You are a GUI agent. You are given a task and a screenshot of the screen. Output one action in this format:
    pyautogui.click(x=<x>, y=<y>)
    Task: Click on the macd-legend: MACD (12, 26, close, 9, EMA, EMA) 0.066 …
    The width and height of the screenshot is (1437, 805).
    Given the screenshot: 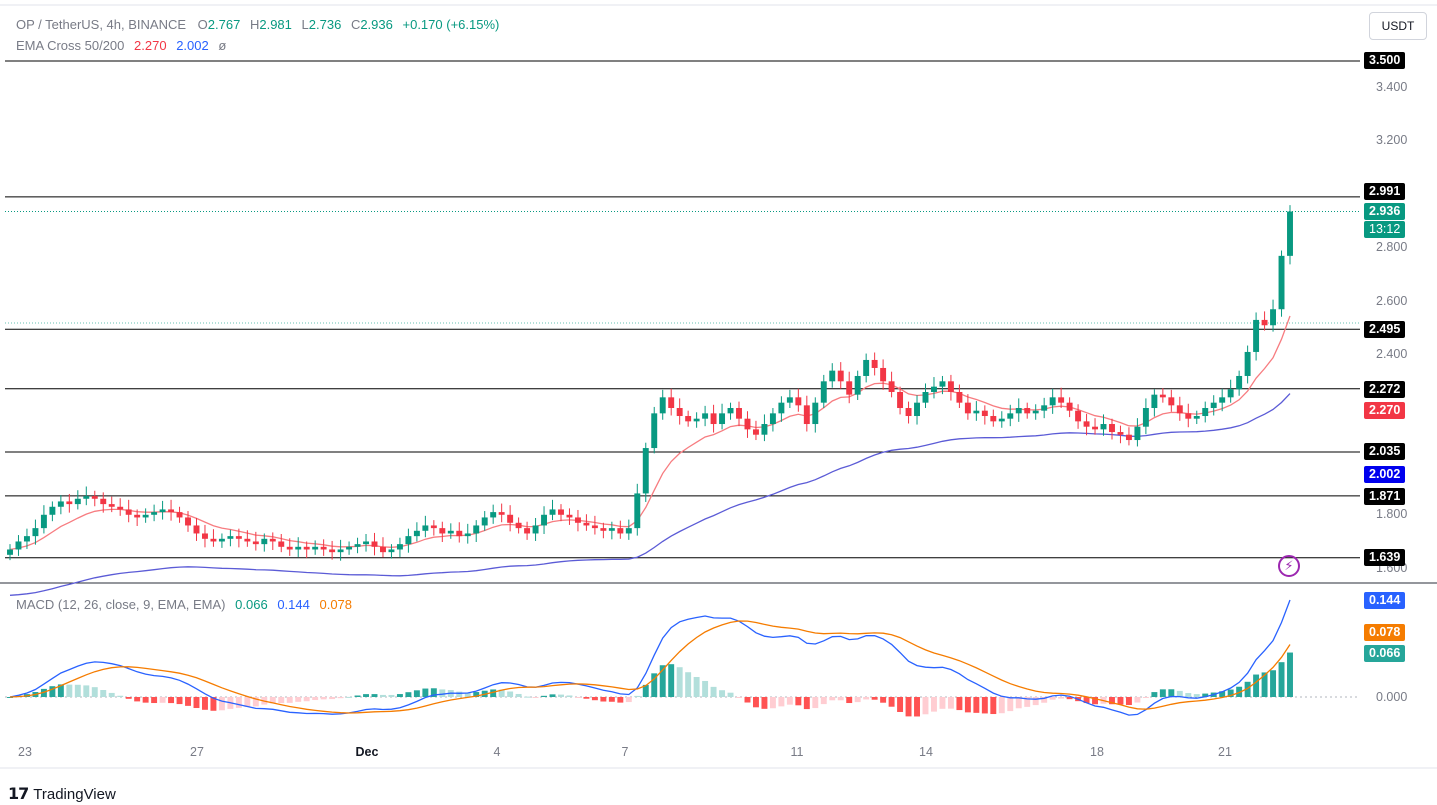 What is the action you would take?
    pyautogui.click(x=184, y=604)
    